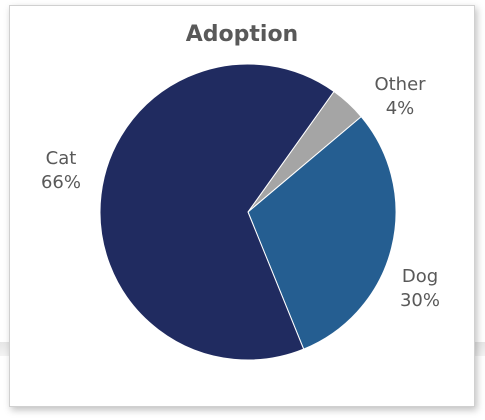 The height and width of the screenshot is (420, 485). What do you see at coordinates (400, 108) in the screenshot?
I see `slice-value-other: 4%` at bounding box center [400, 108].